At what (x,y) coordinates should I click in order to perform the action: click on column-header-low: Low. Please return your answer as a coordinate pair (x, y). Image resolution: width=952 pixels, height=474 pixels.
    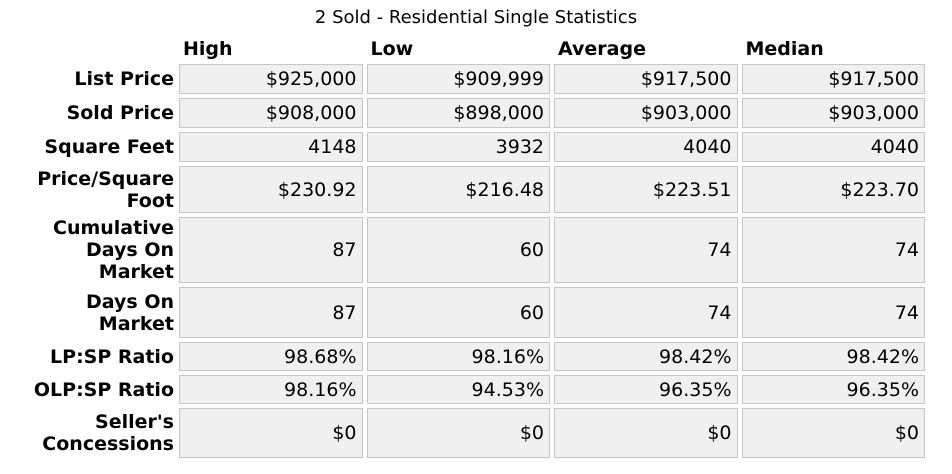
    Looking at the image, I should click on (392, 49).